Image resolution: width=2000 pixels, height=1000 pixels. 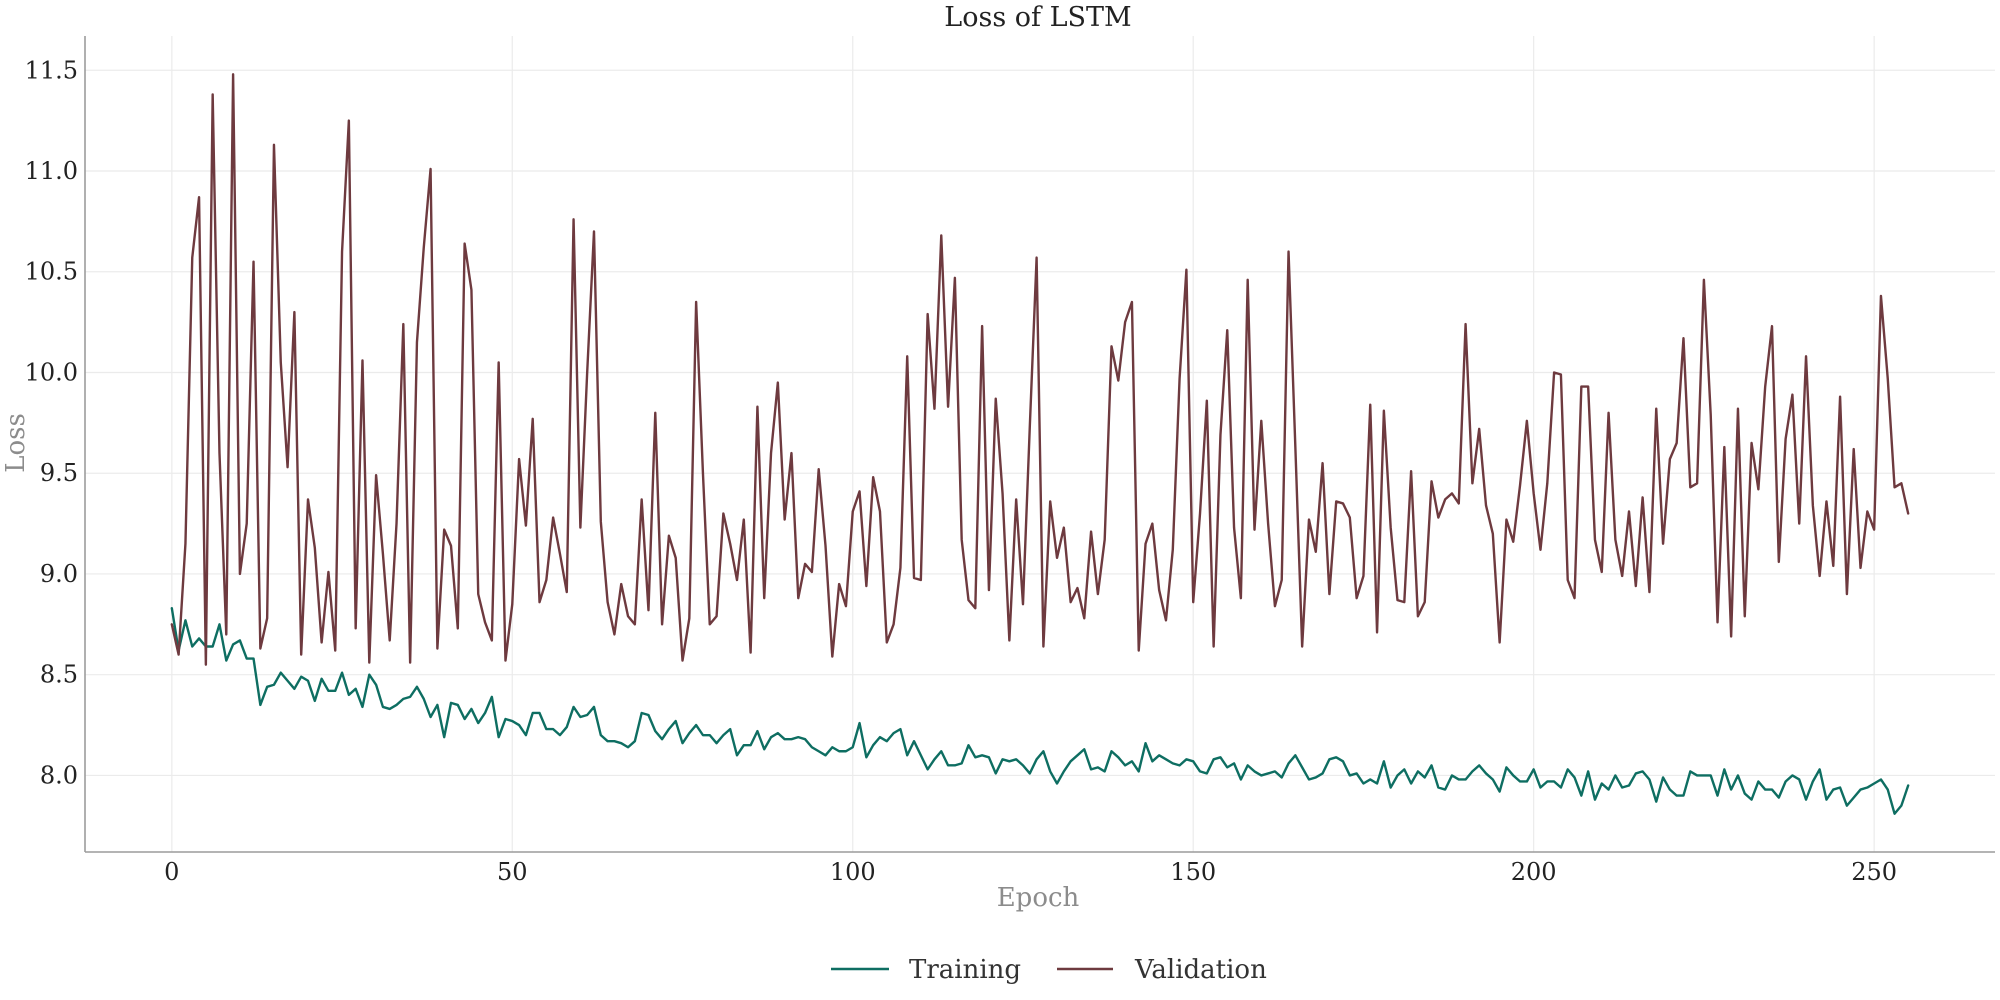 I want to click on legend-label-training: Training, so click(x=965, y=970).